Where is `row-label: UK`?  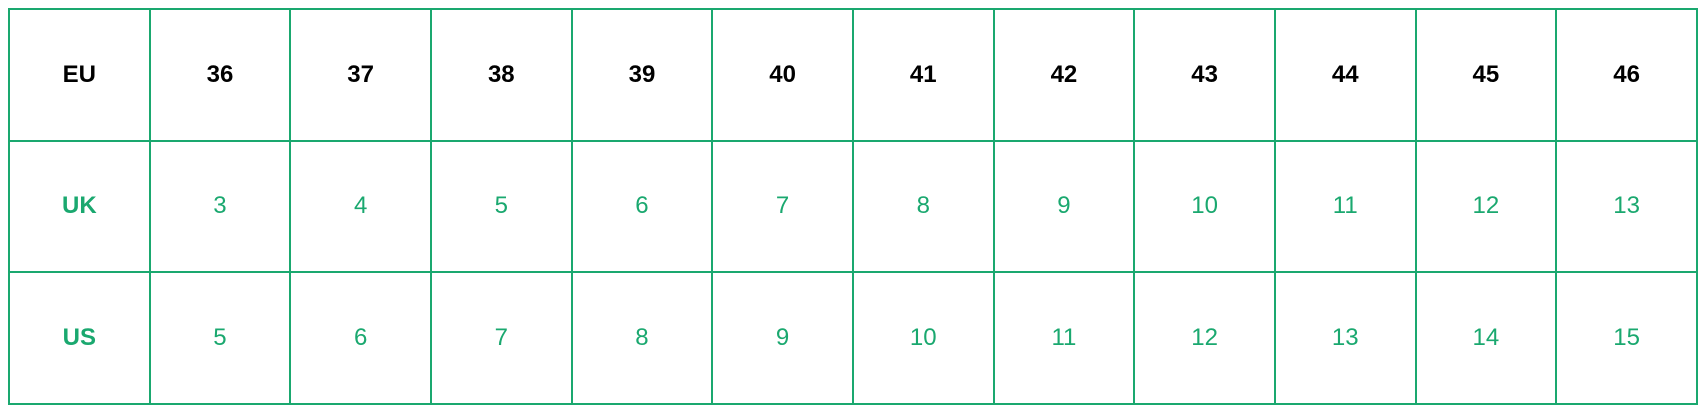
row-label: UK is located at coordinates (79, 206).